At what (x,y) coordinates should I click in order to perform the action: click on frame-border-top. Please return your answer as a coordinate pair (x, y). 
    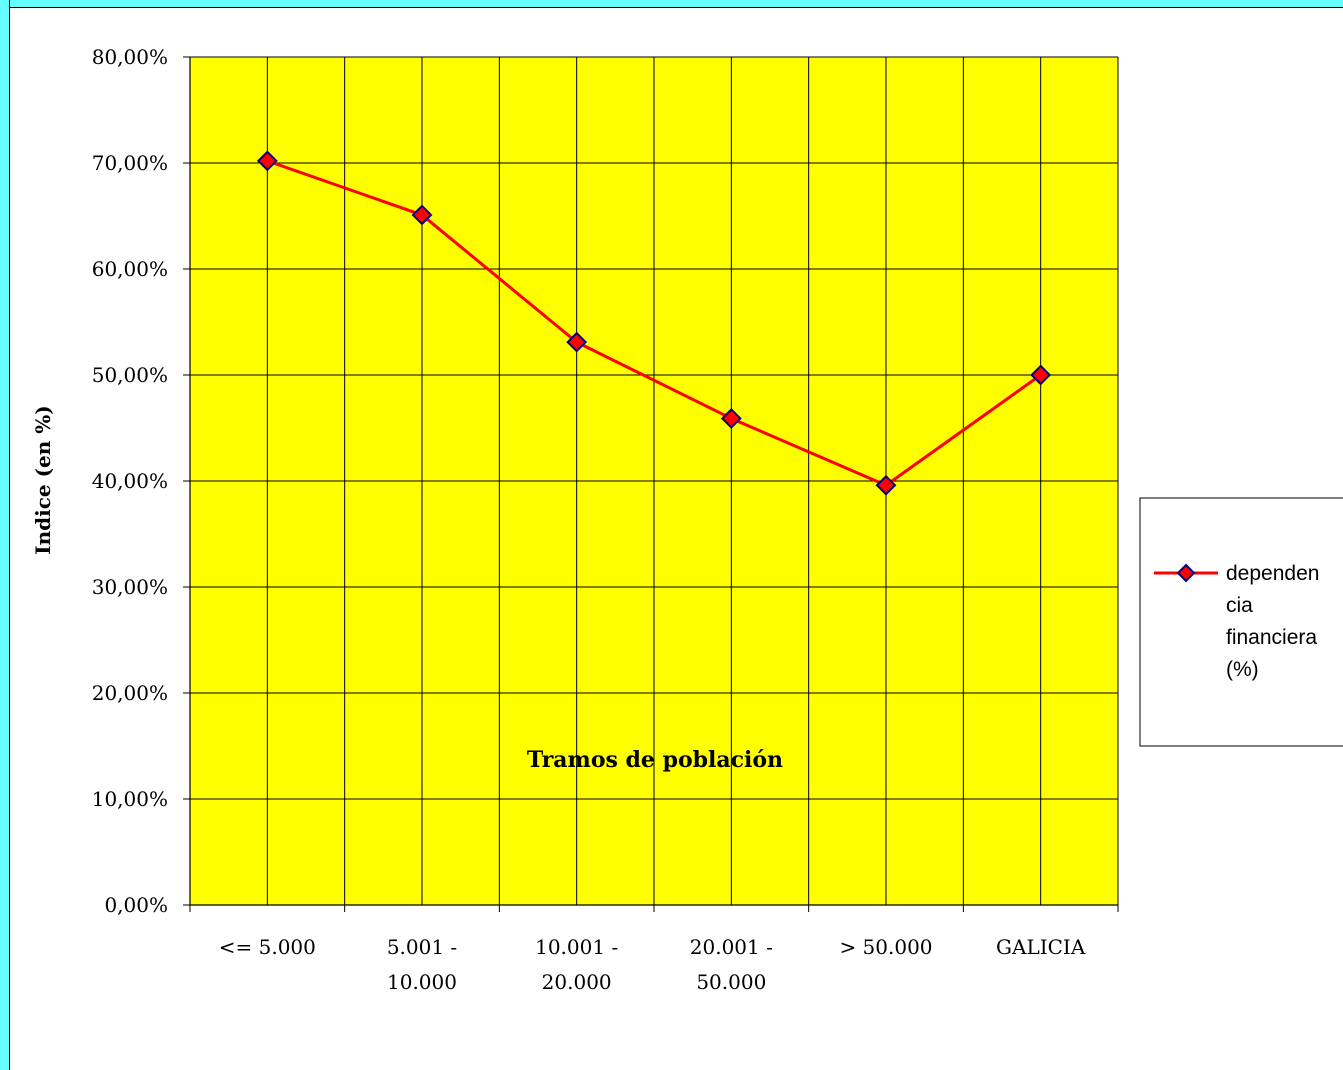
    Looking at the image, I should click on (671, 4).